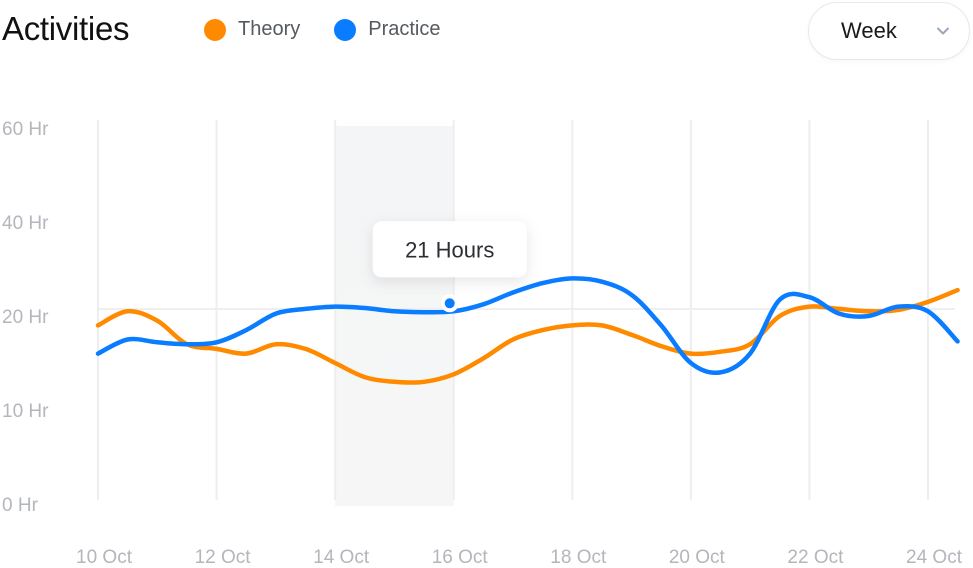 The image size is (973, 568). What do you see at coordinates (449, 303) in the screenshot?
I see `highlight-point` at bounding box center [449, 303].